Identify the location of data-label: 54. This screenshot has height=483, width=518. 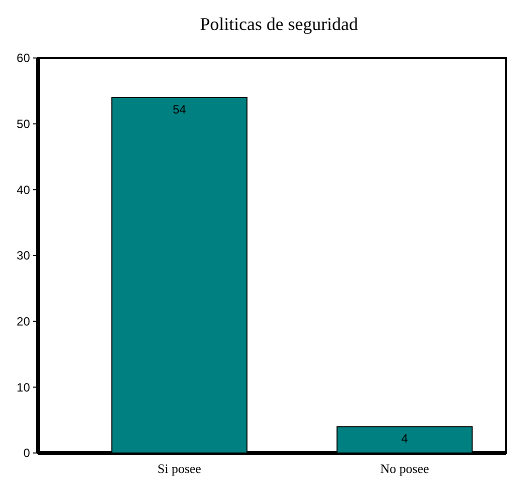
(179, 109).